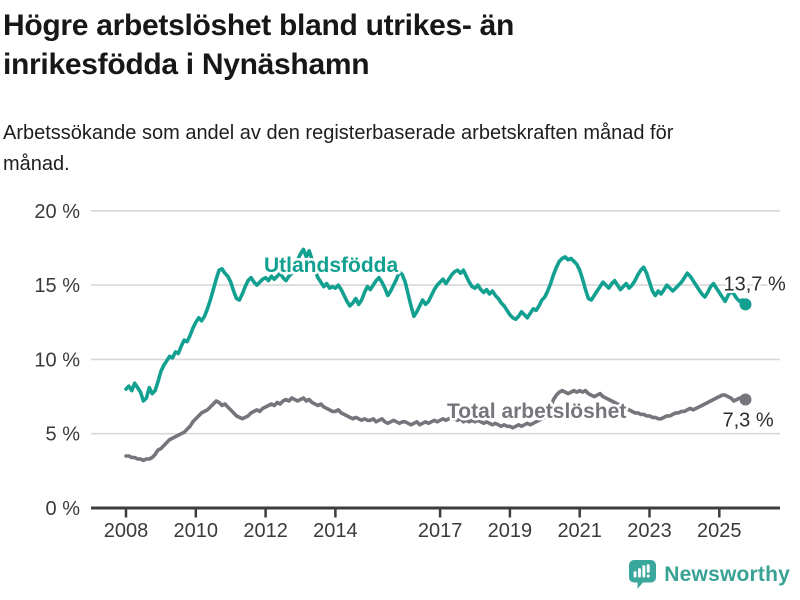  I want to click on logo-exclamation-stem, so click(648, 568).